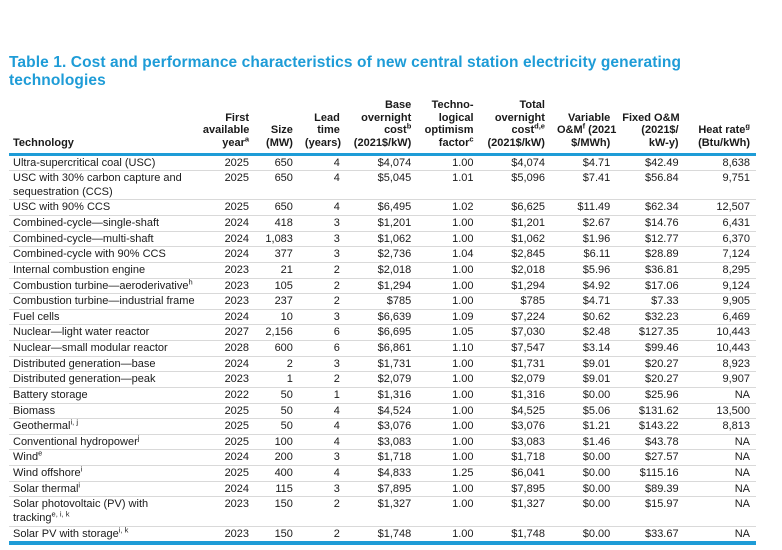 This screenshot has width=782, height=550. What do you see at coordinates (733, 332) in the screenshot?
I see `cell-heat-rate: 10,443` at bounding box center [733, 332].